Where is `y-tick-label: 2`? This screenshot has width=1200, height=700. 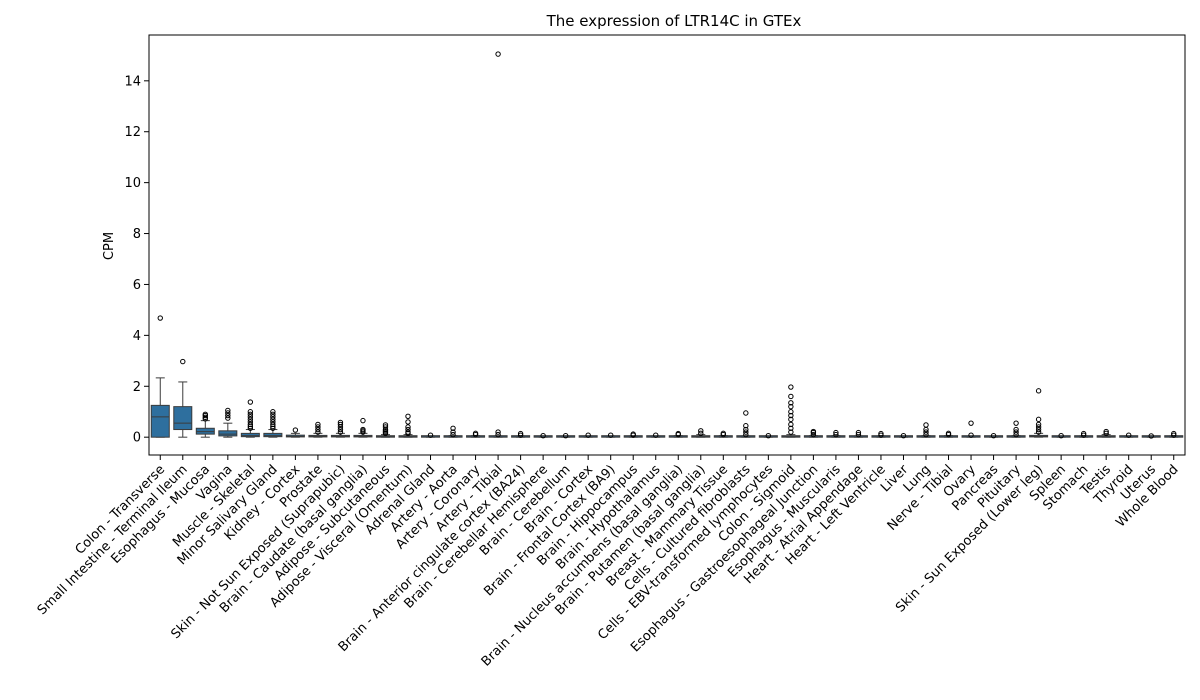 y-tick-label: 2 is located at coordinates (137, 387).